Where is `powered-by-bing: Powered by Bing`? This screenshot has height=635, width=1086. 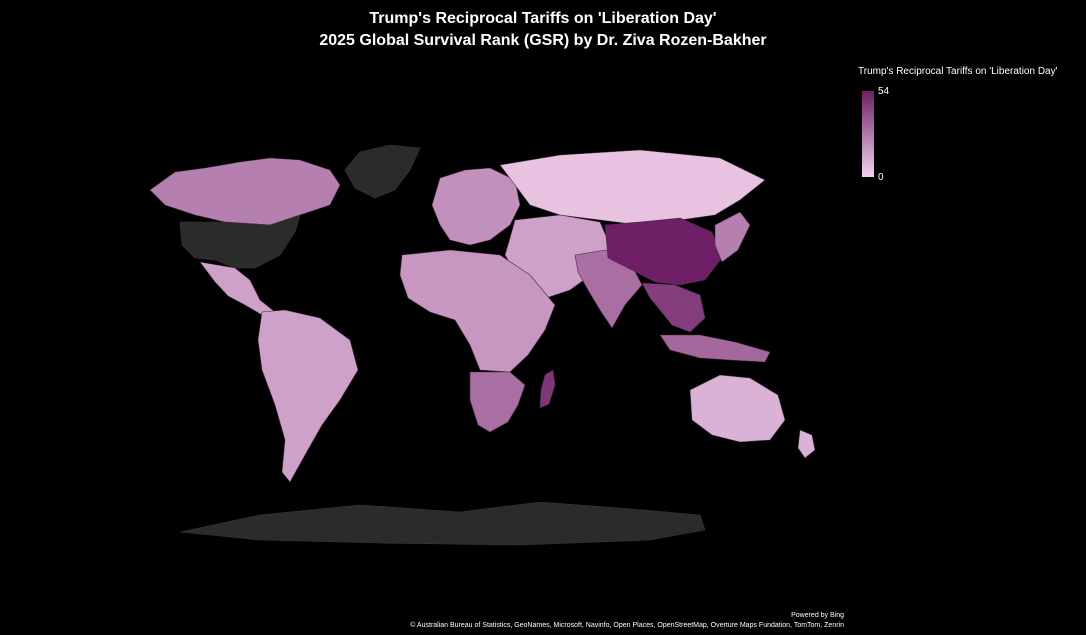
powered-by-bing: Powered by Bing is located at coordinates (817, 615).